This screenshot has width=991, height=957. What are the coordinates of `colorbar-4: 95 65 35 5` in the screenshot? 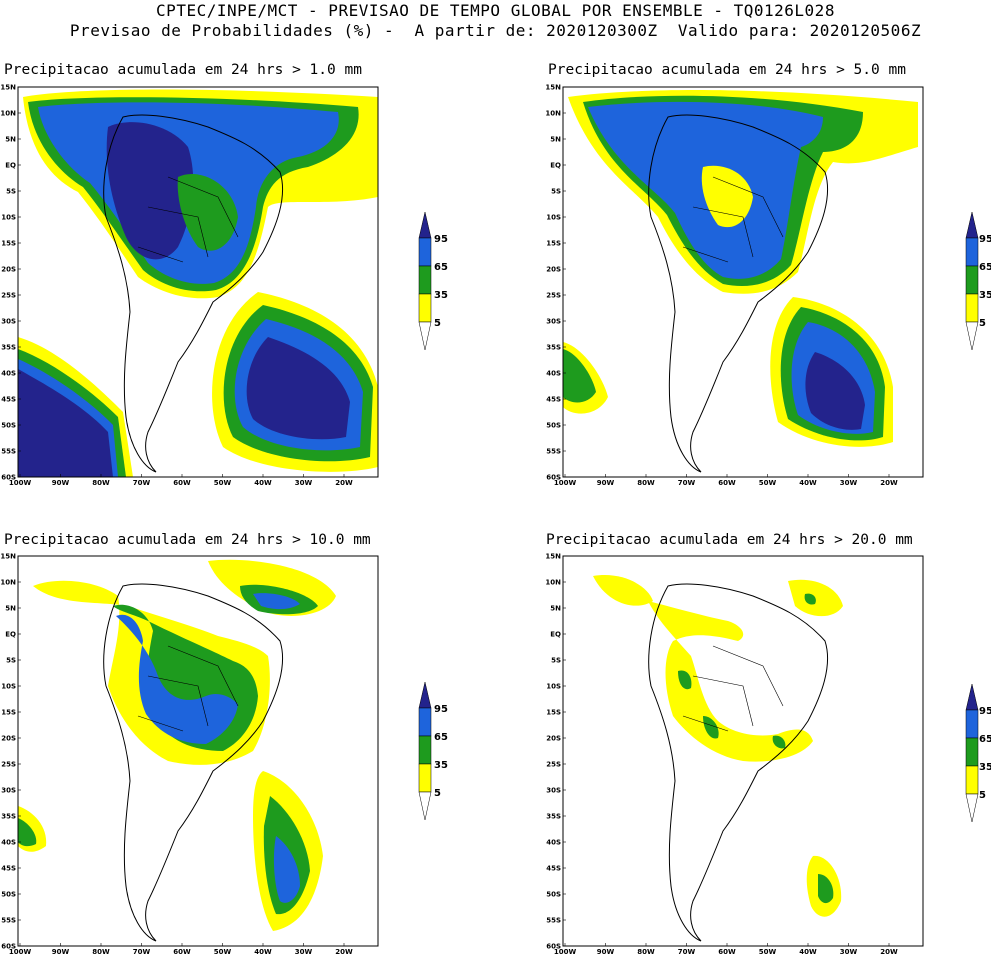 It's located at (978, 757).